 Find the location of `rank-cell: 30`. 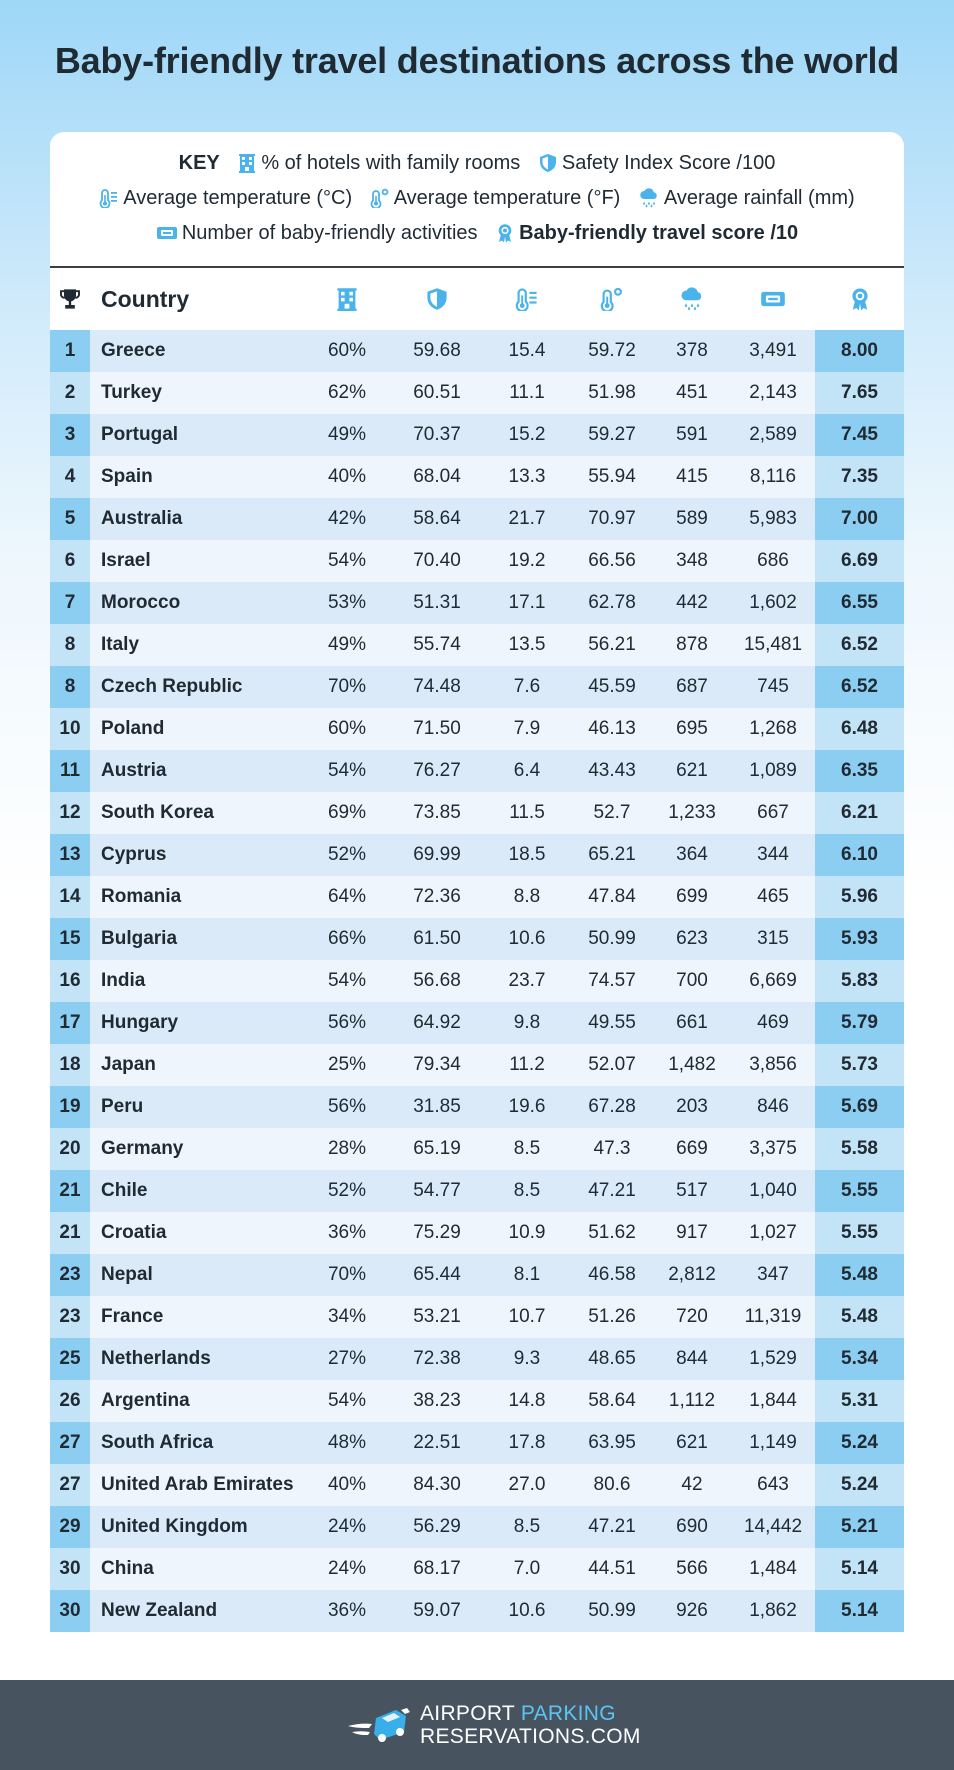

rank-cell: 30 is located at coordinates (70, 1611).